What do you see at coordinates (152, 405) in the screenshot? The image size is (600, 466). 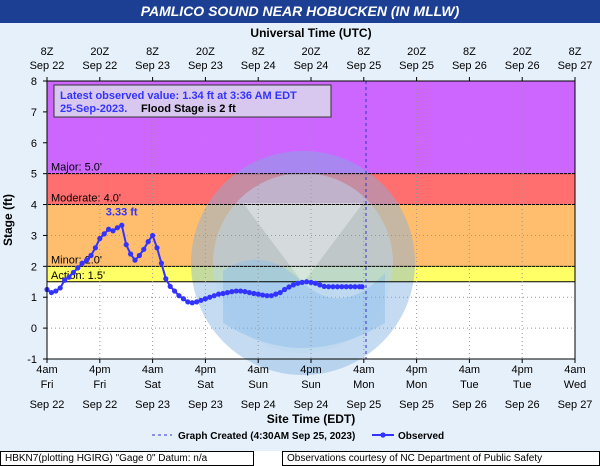 I see `bottom-tick-date-2: Sep 23` at bounding box center [152, 405].